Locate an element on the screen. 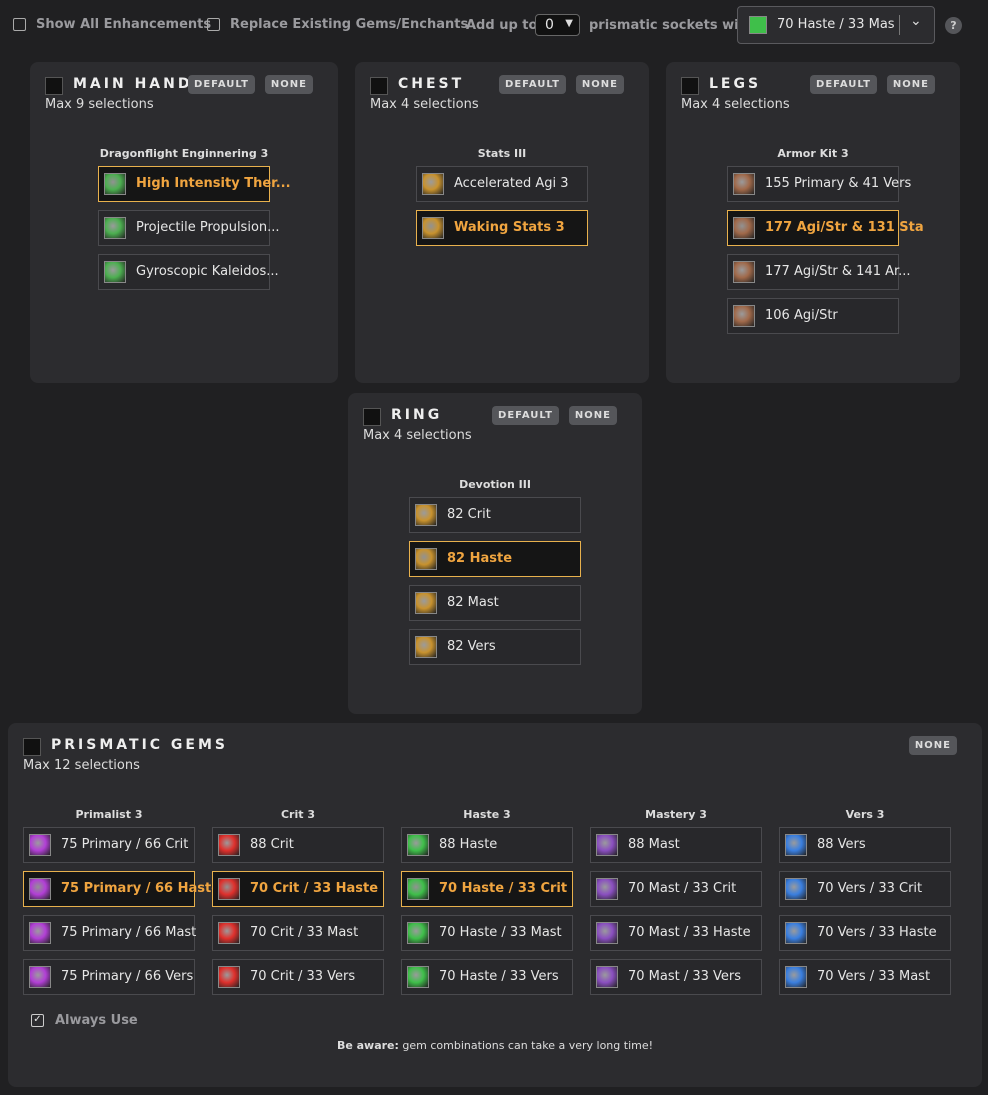  option: 177 Agi/Str & 131 Sta is located at coordinates (825, 228).